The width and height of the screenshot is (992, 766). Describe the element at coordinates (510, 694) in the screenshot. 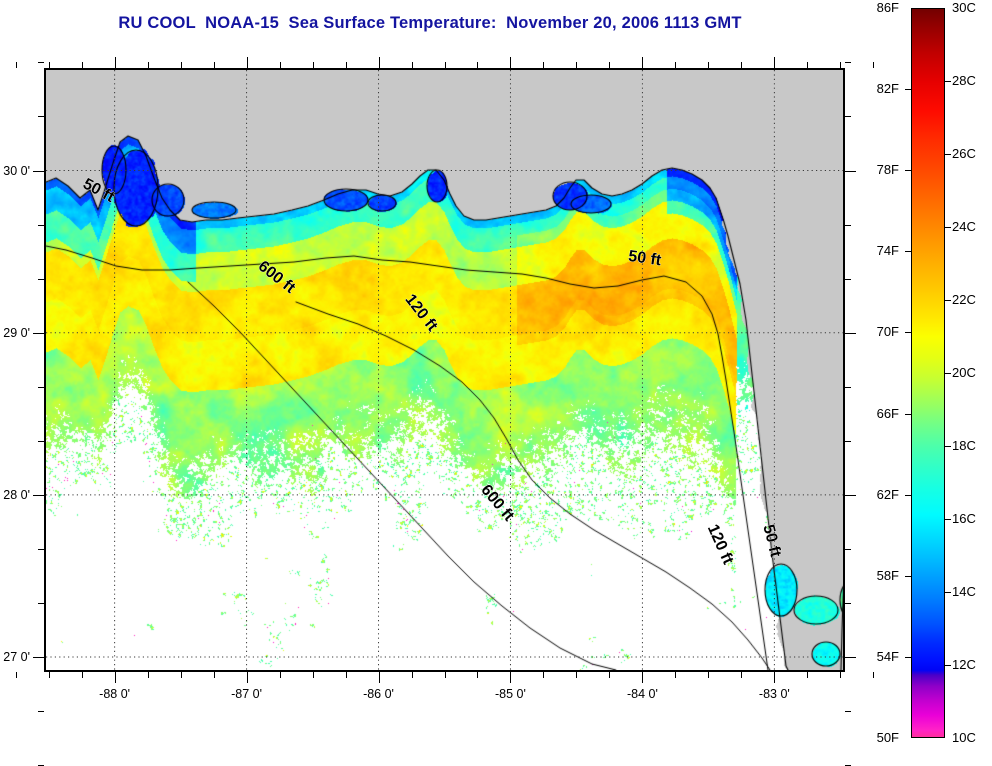

I see `x-axis-tick-label: -85 0'` at that location.